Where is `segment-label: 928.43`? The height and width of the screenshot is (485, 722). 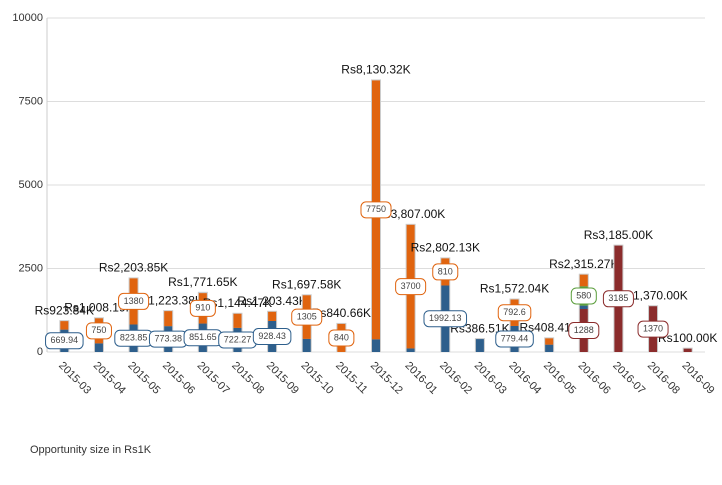
segment-label: 928.43 is located at coordinates (272, 336).